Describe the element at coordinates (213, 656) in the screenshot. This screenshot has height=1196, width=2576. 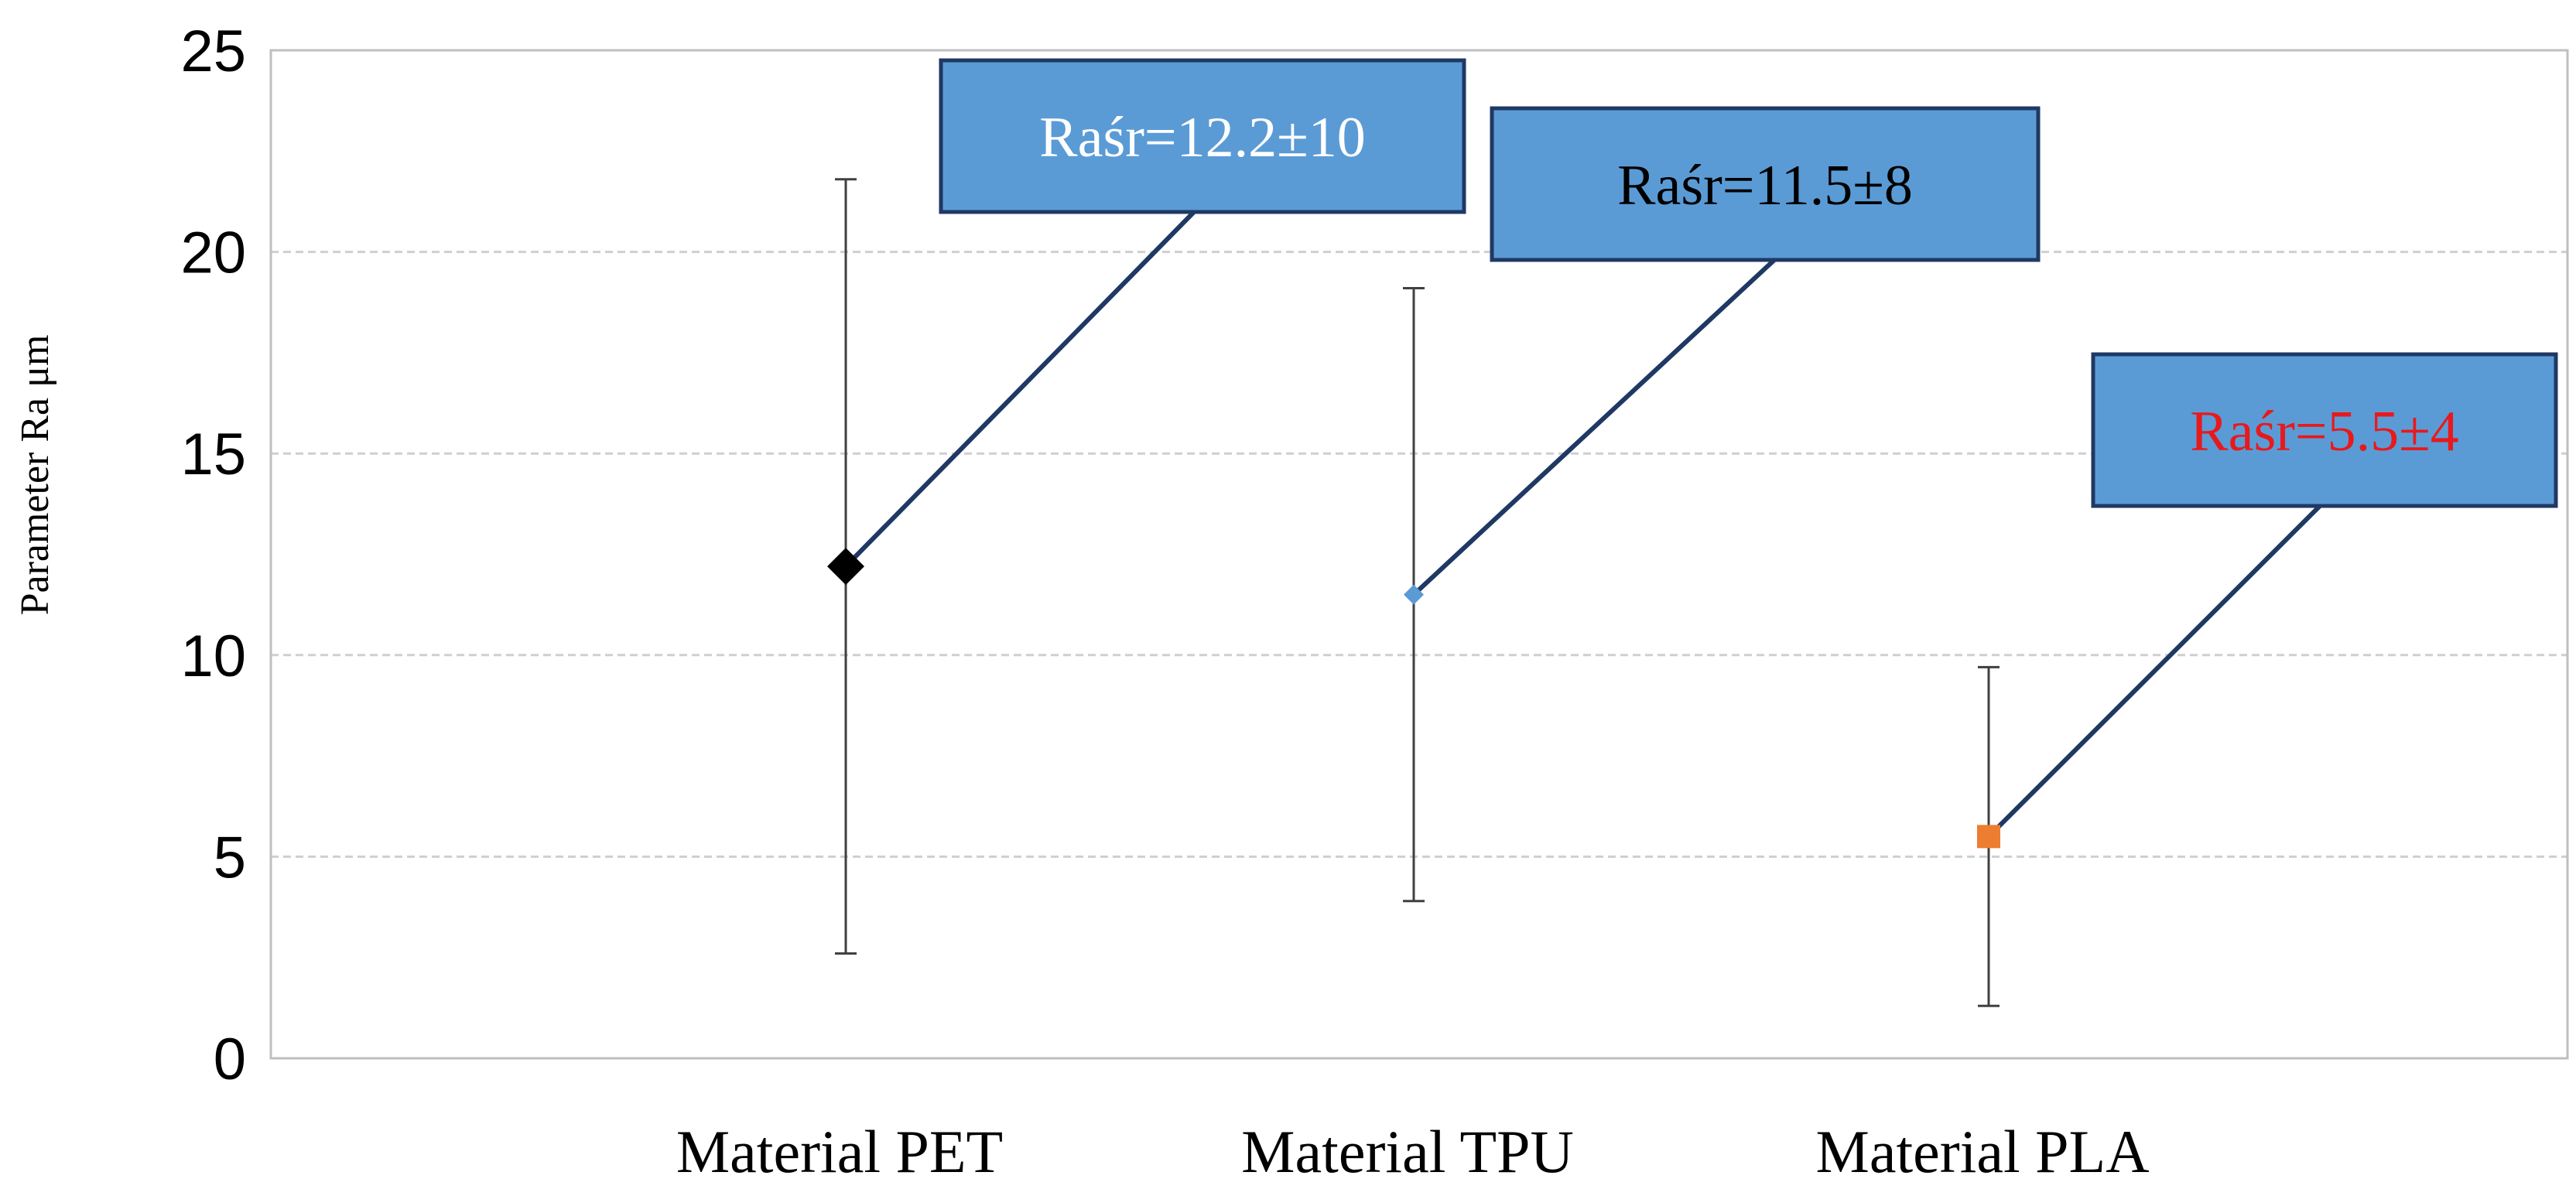
I see `y-tick-label: 10` at that location.